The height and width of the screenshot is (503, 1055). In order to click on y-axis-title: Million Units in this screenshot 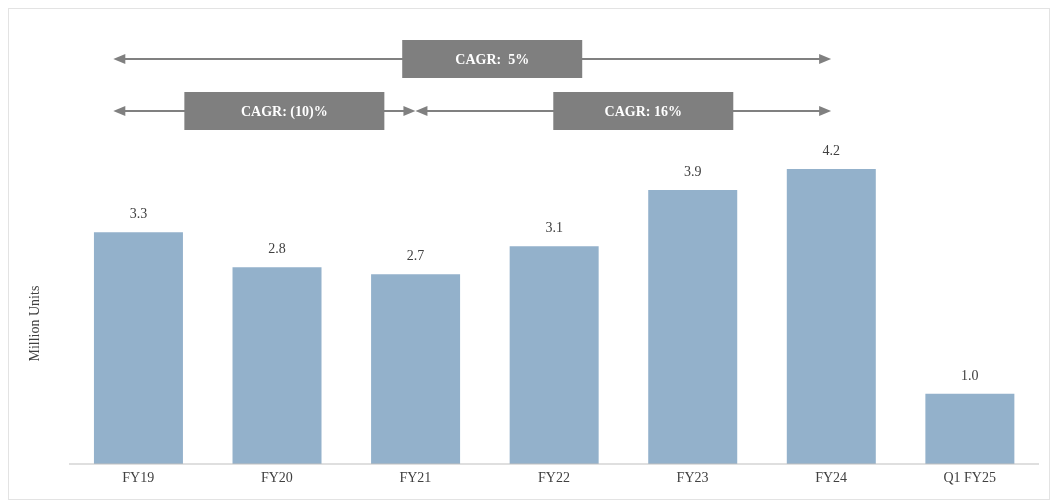, I will do `click(34, 323)`.